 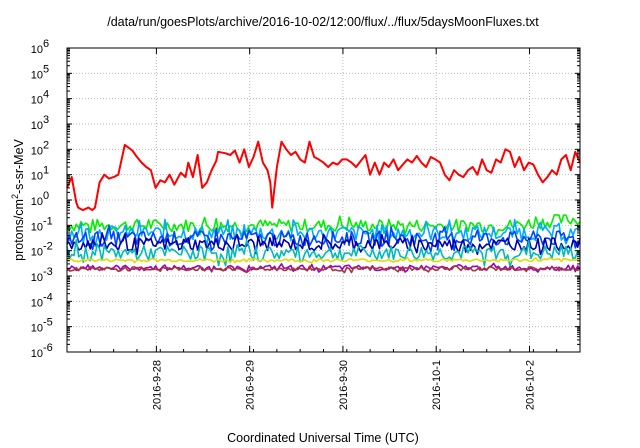 What do you see at coordinates (437, 385) in the screenshot?
I see `x-tick-label: 2016-10-1` at bounding box center [437, 385].